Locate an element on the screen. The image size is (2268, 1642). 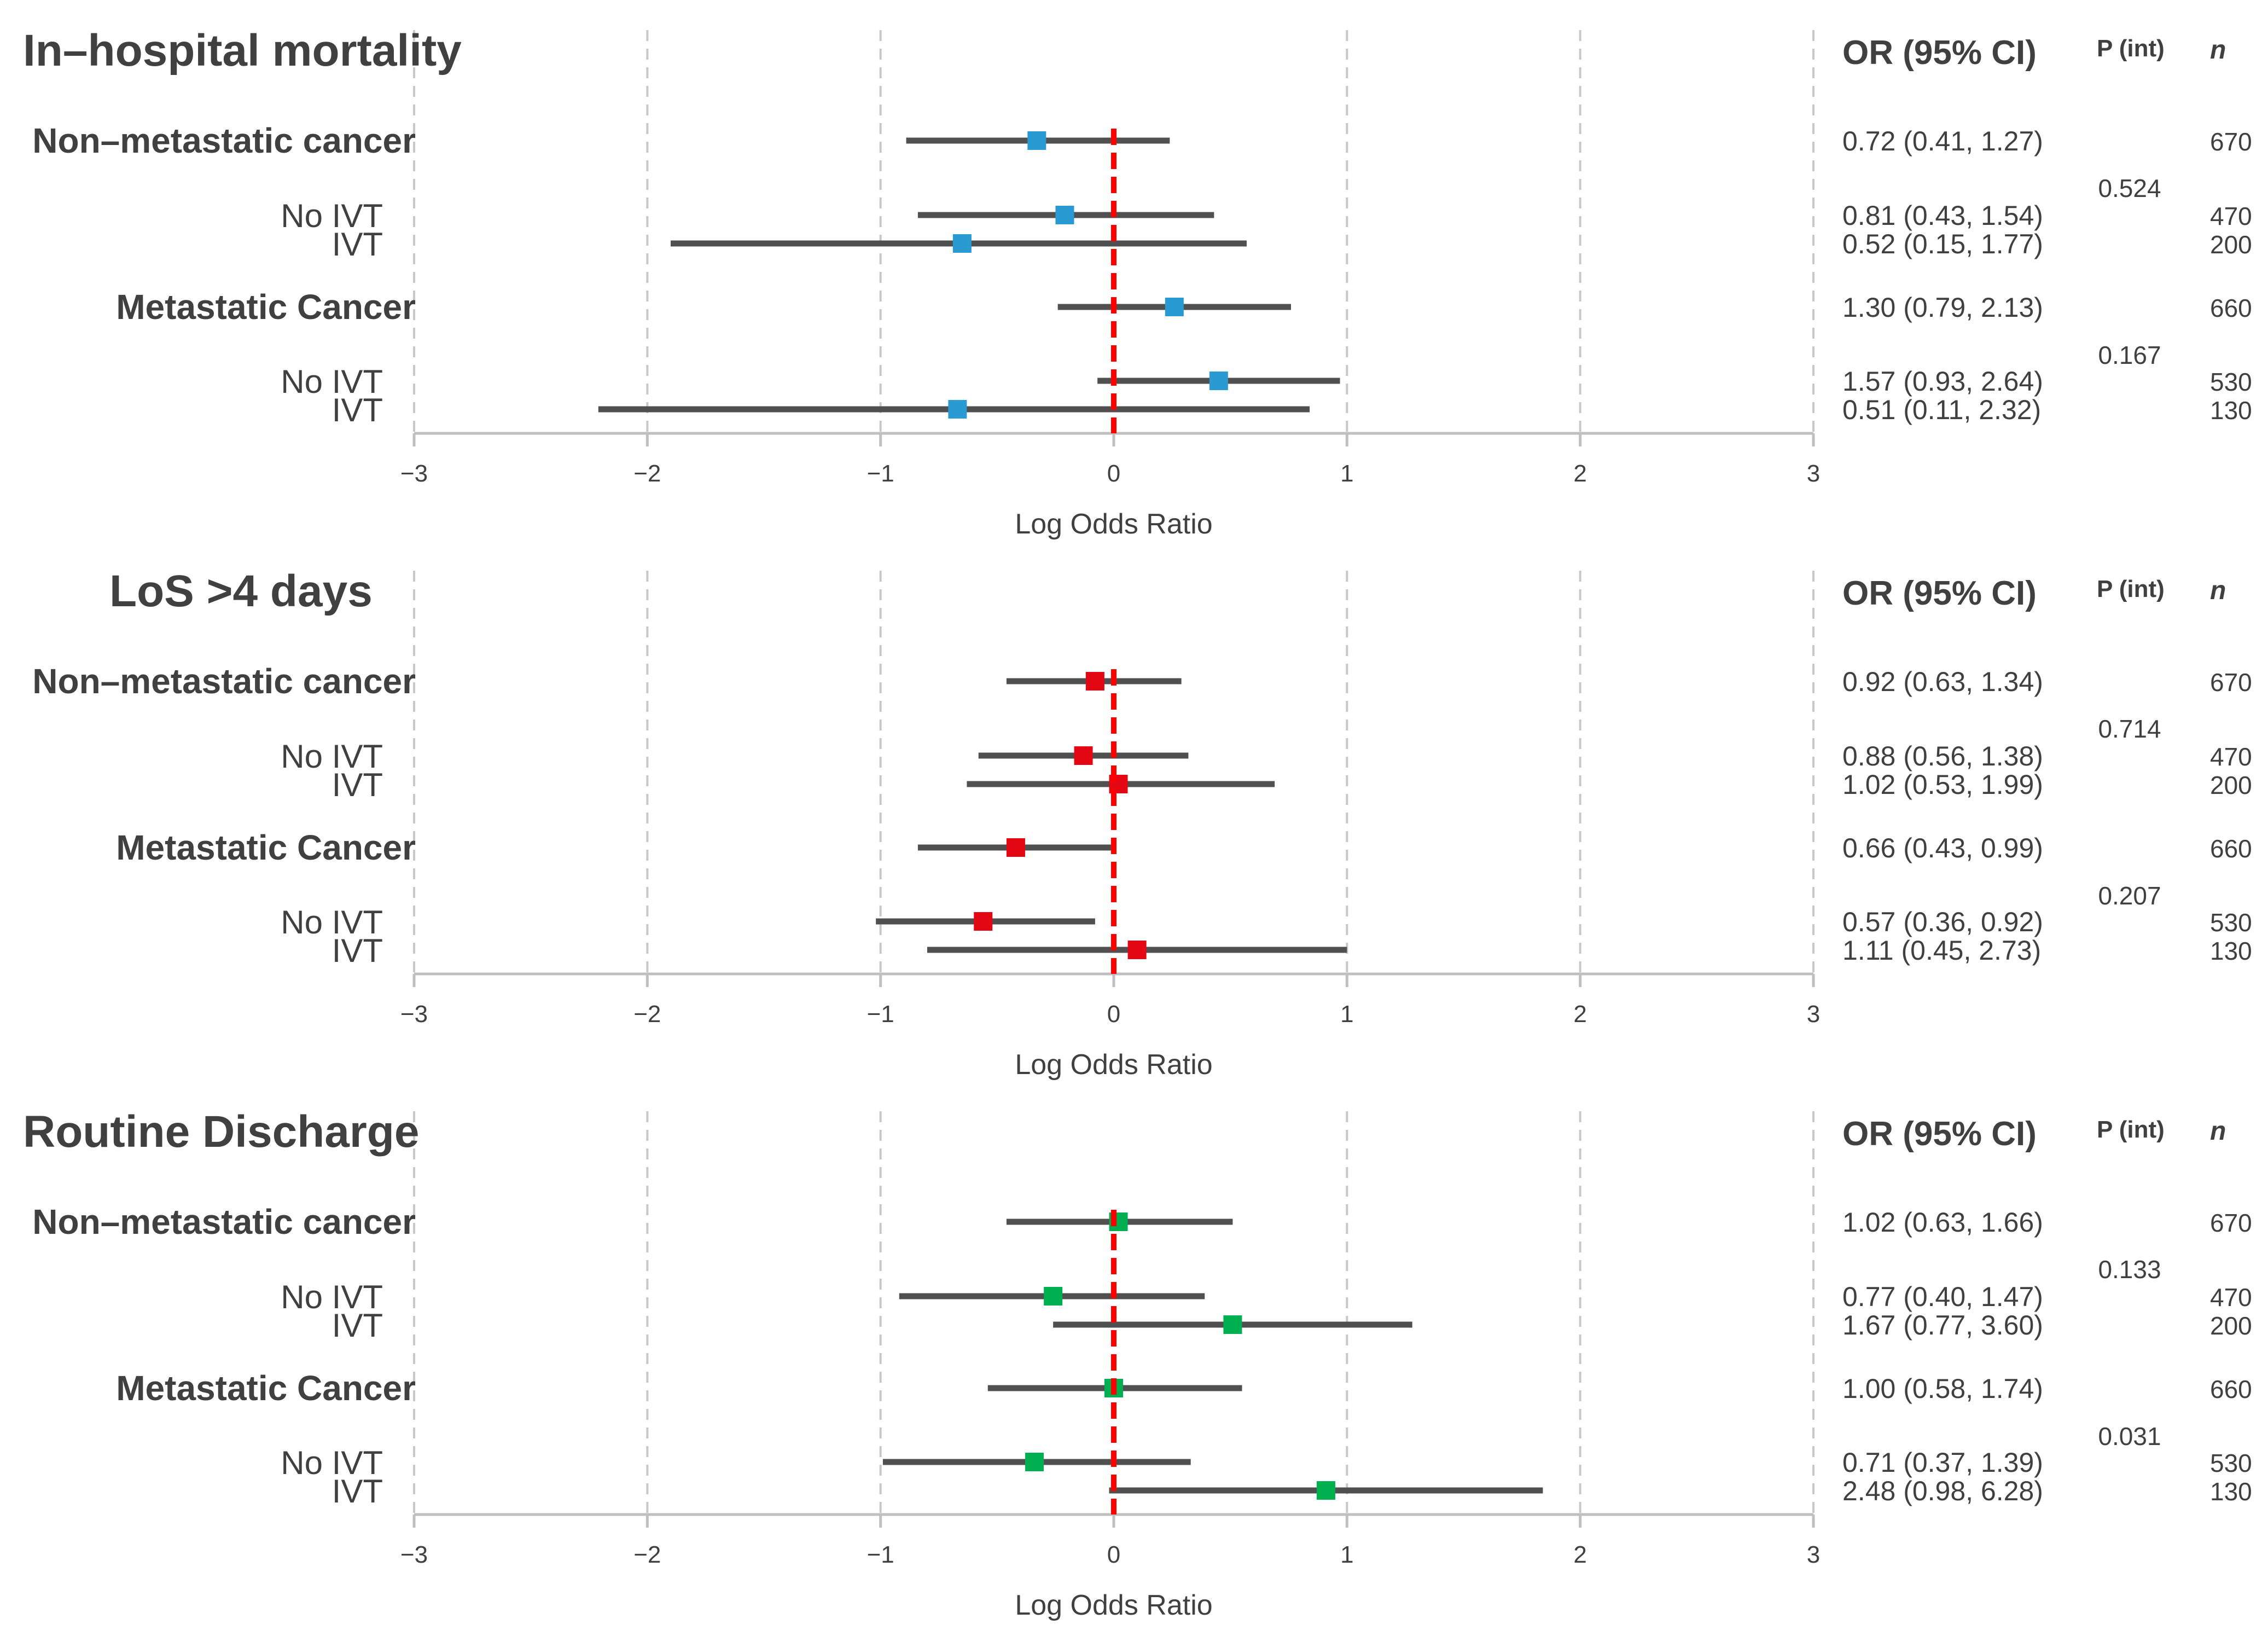
or-ci-value: 1.57 (0.93, 2.64) is located at coordinates (1943, 381).